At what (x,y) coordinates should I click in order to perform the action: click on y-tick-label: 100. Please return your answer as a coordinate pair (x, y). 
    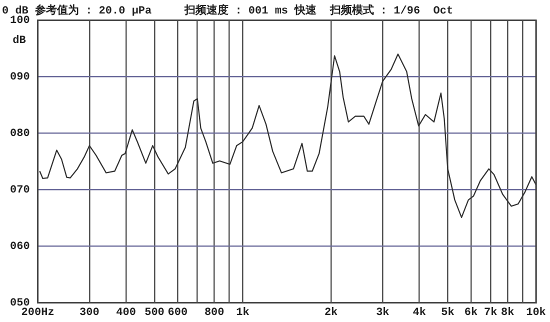
    Looking at the image, I should click on (20, 20).